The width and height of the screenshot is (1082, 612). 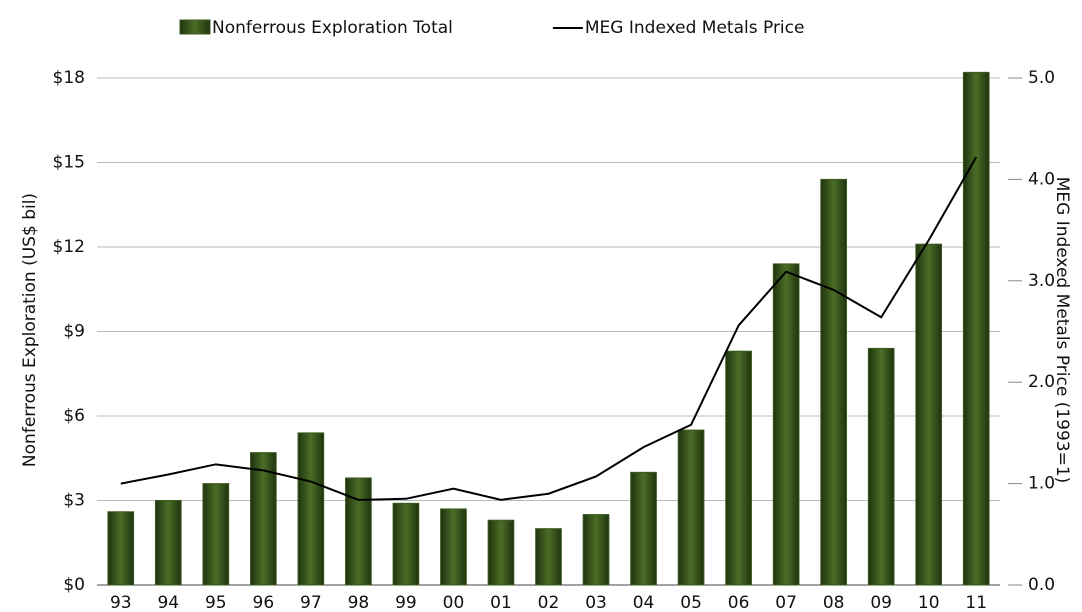 I want to click on y-tick-label: $6, so click(x=74, y=416).